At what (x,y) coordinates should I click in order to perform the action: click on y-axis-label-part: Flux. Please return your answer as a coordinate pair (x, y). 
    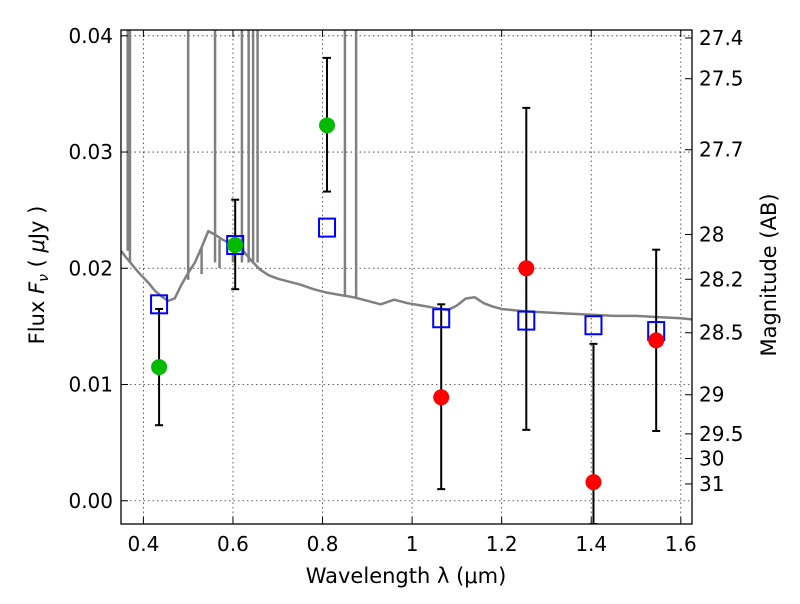
    Looking at the image, I should click on (37, 319).